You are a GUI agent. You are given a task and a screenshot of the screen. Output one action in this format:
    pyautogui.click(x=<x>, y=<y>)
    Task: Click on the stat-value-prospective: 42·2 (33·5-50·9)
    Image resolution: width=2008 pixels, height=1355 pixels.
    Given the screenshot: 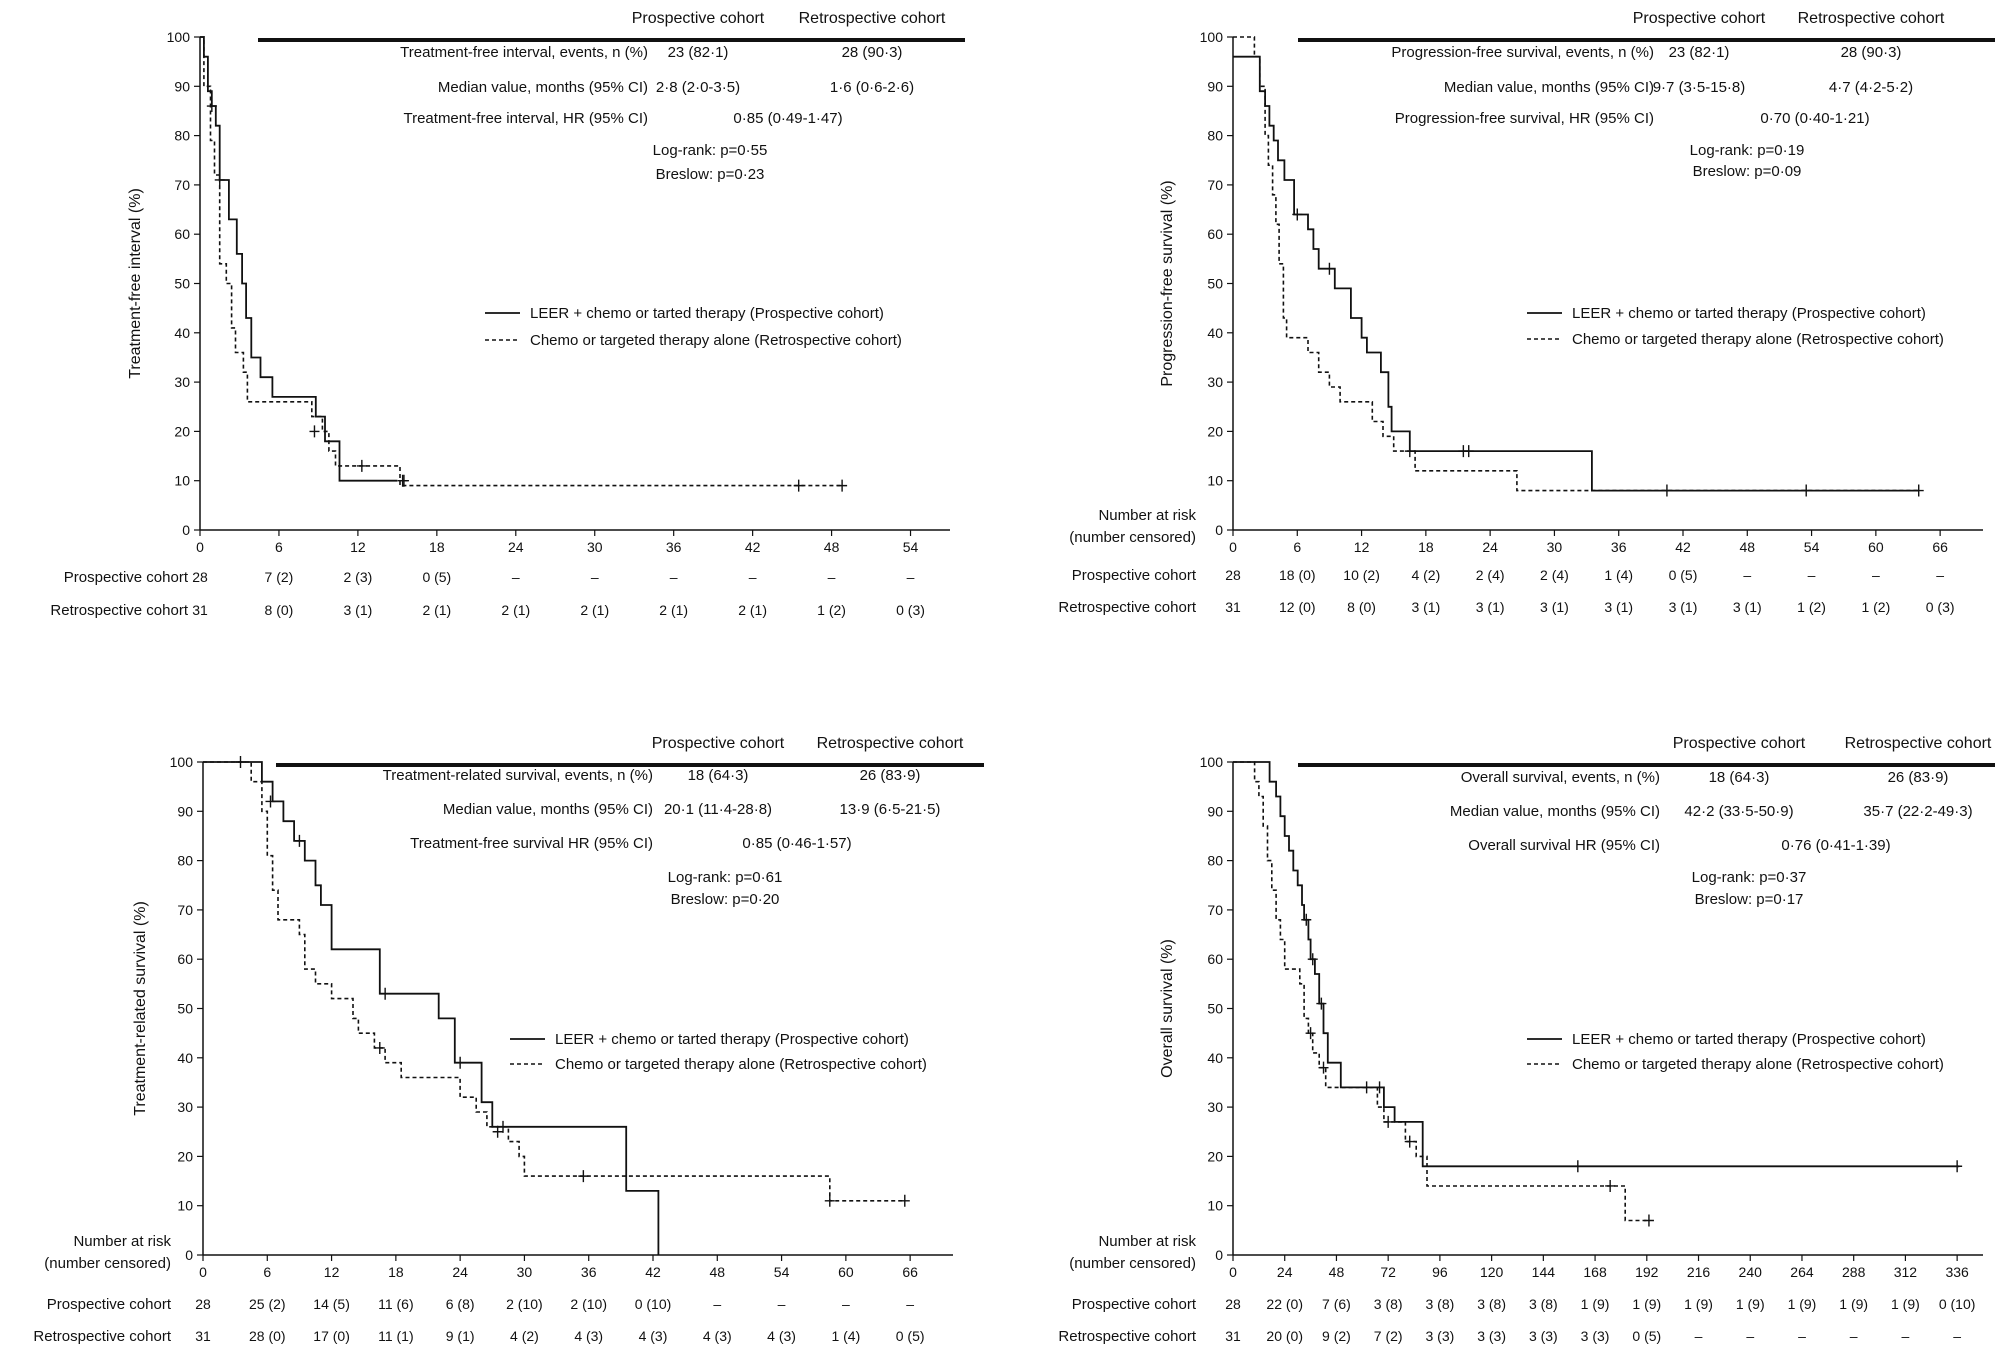 What is the action you would take?
    pyautogui.click(x=1738, y=811)
    